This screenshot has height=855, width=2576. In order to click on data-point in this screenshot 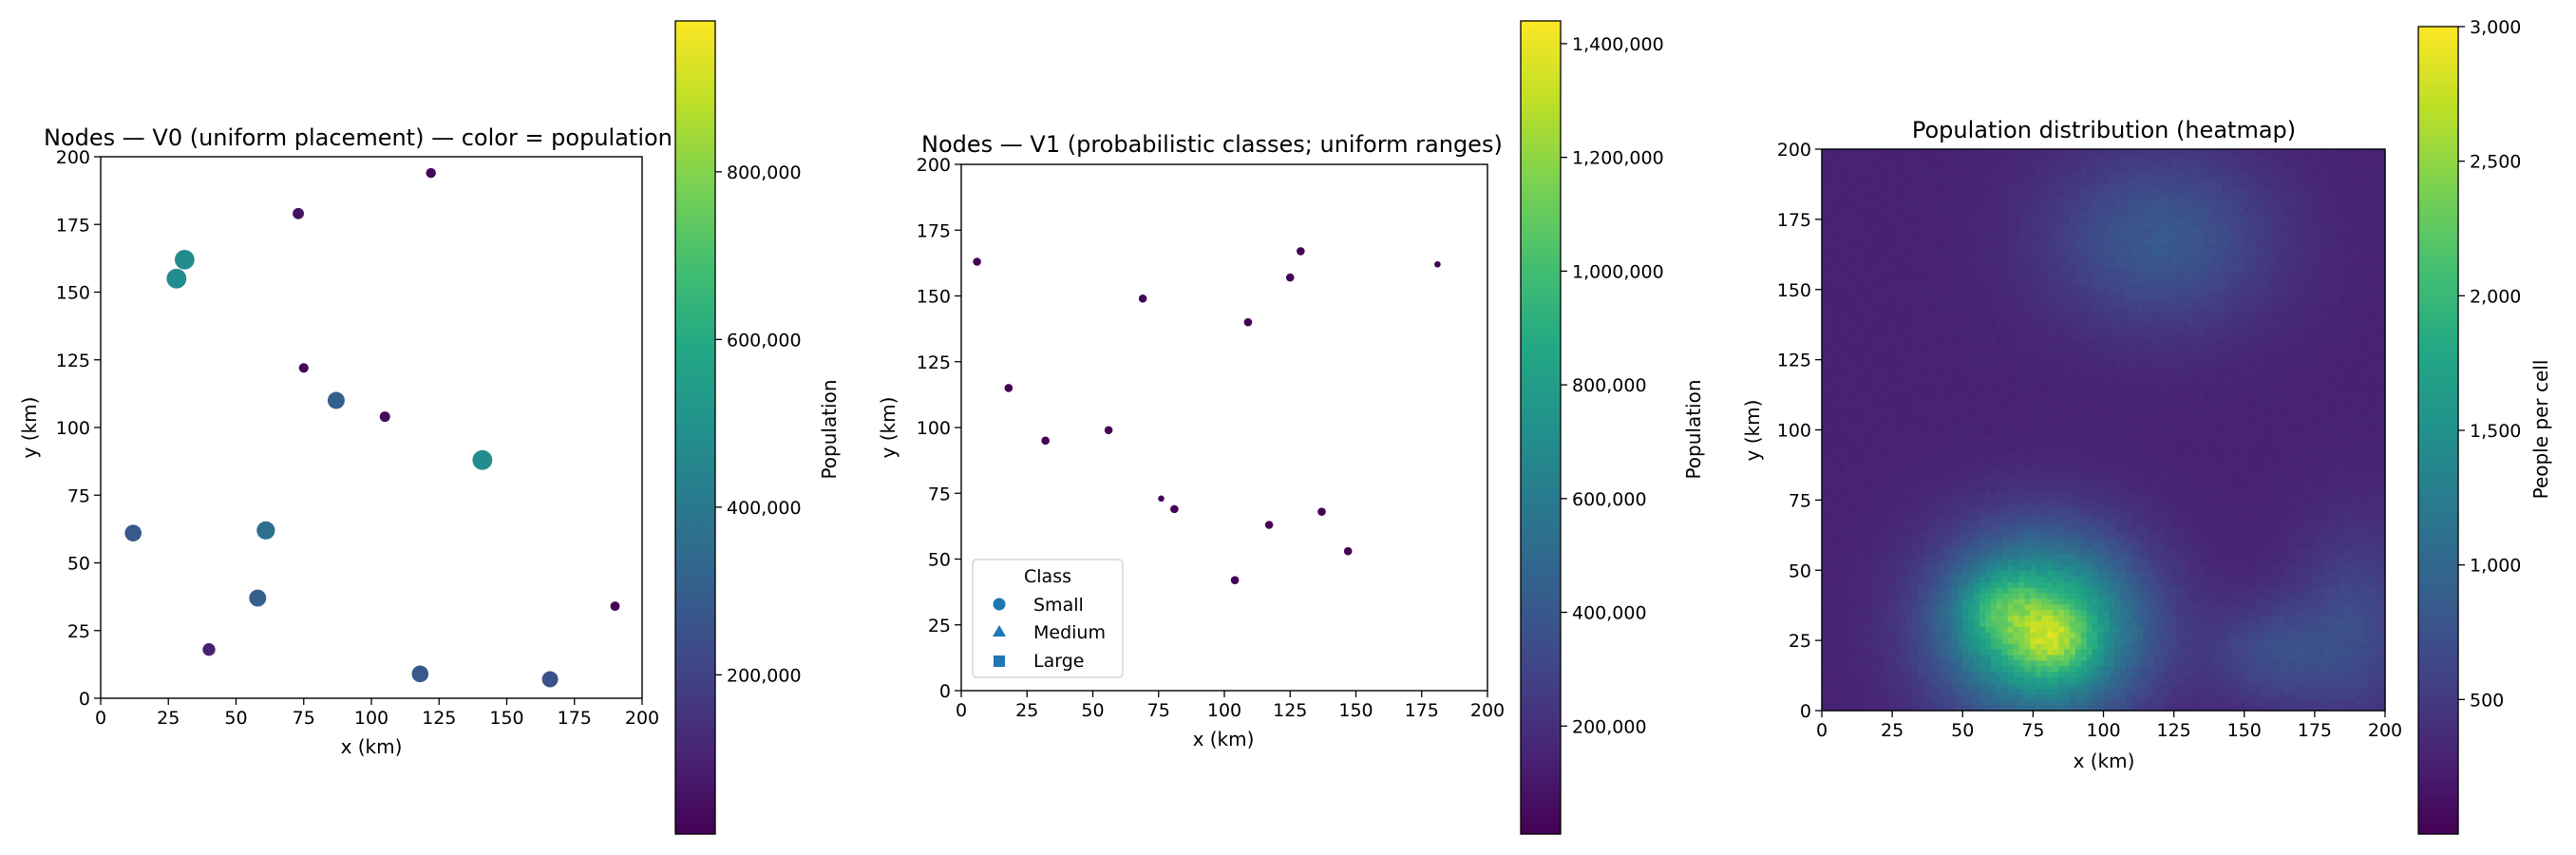, I will do `click(336, 400)`.